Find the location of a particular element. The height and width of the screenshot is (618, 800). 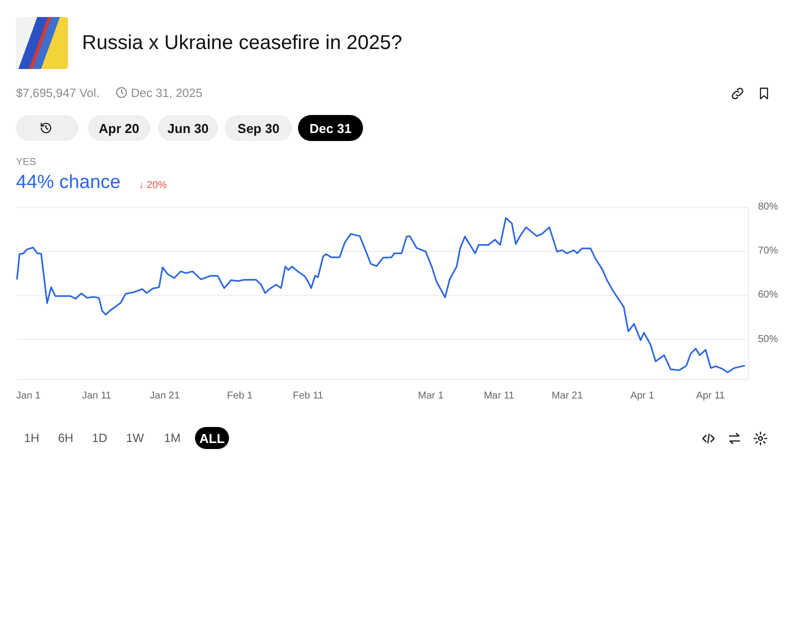

x-tick-label: Mar 1 is located at coordinates (431, 396).